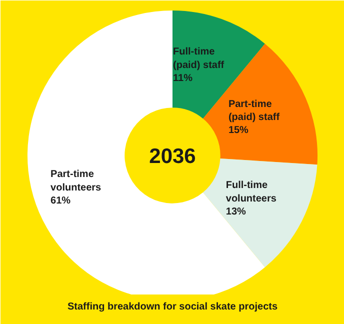  What do you see at coordinates (76, 181) in the screenshot?
I see `slice-label: Part-time volunteers` at bounding box center [76, 181].